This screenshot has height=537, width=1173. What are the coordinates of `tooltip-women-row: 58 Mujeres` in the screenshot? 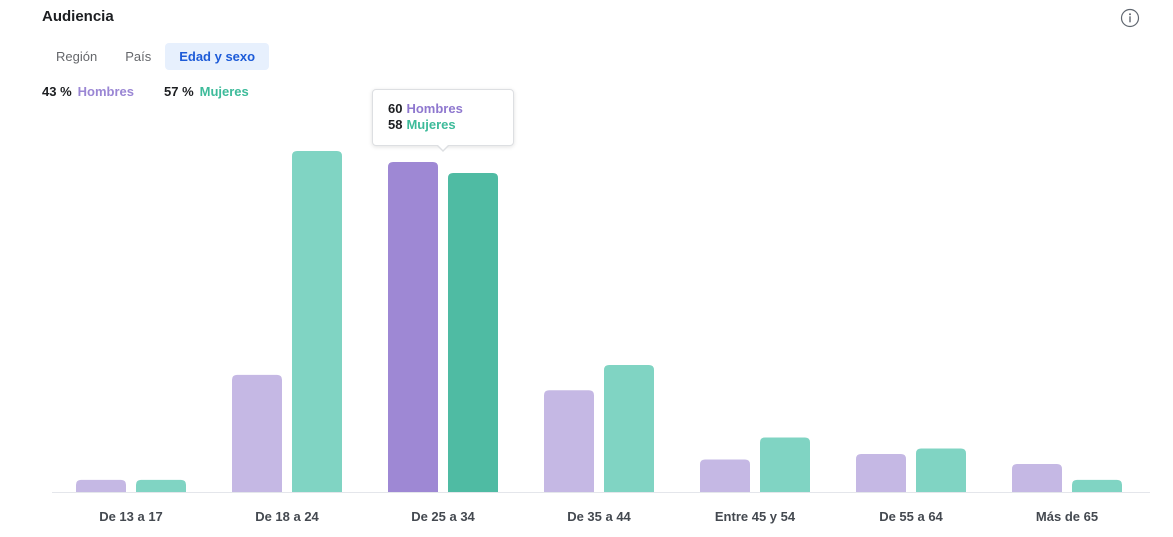 It's located at (450, 125).